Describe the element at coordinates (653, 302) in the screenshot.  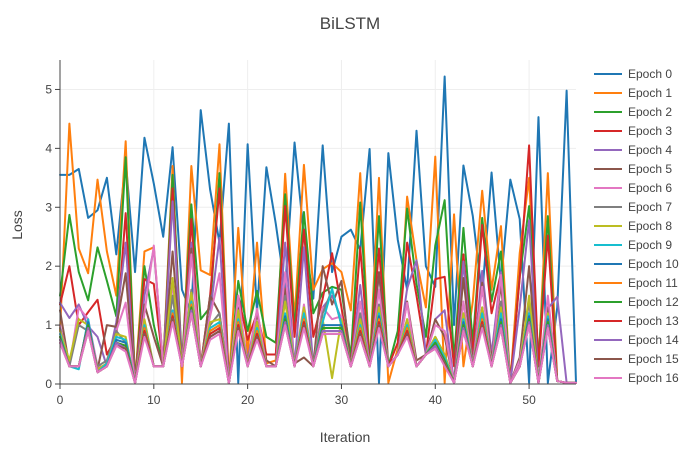
I see `legend-label: Epoch 12` at that location.